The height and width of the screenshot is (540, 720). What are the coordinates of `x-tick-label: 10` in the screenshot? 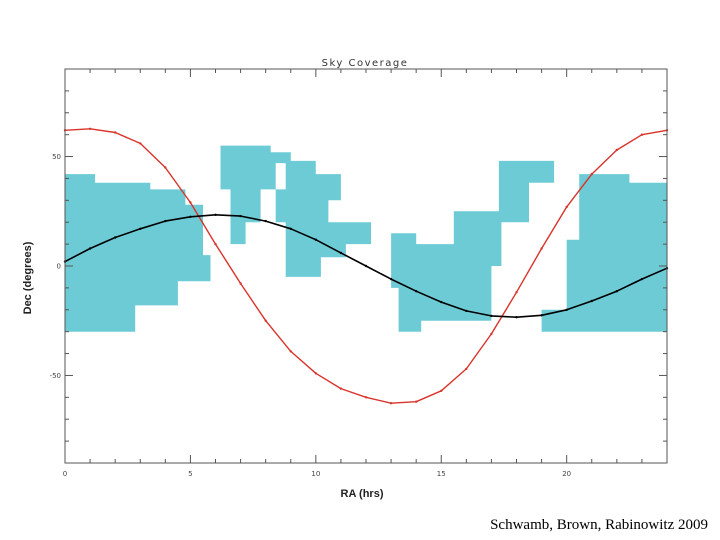 It's located at (315, 474).